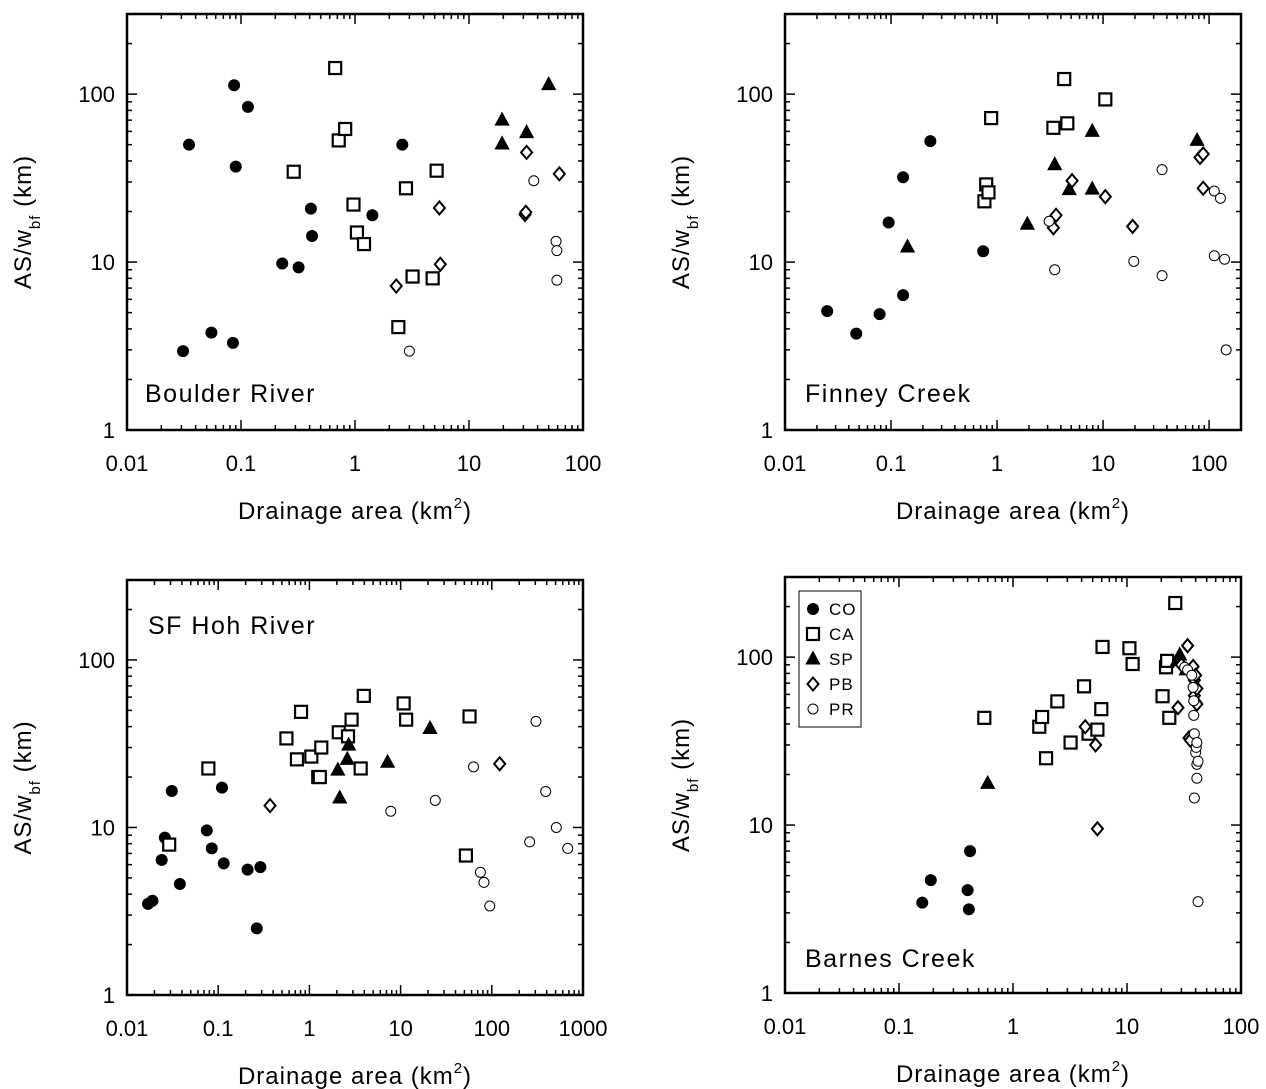 The image size is (1266, 1089). Describe the element at coordinates (230, 394) in the screenshot. I see `panel-title: Boulder River` at that location.